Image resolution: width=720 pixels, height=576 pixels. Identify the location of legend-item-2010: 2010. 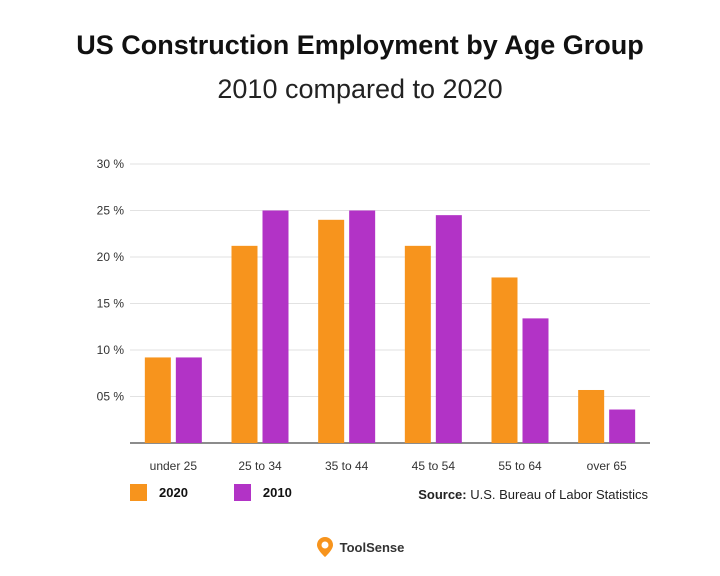
(262, 492).